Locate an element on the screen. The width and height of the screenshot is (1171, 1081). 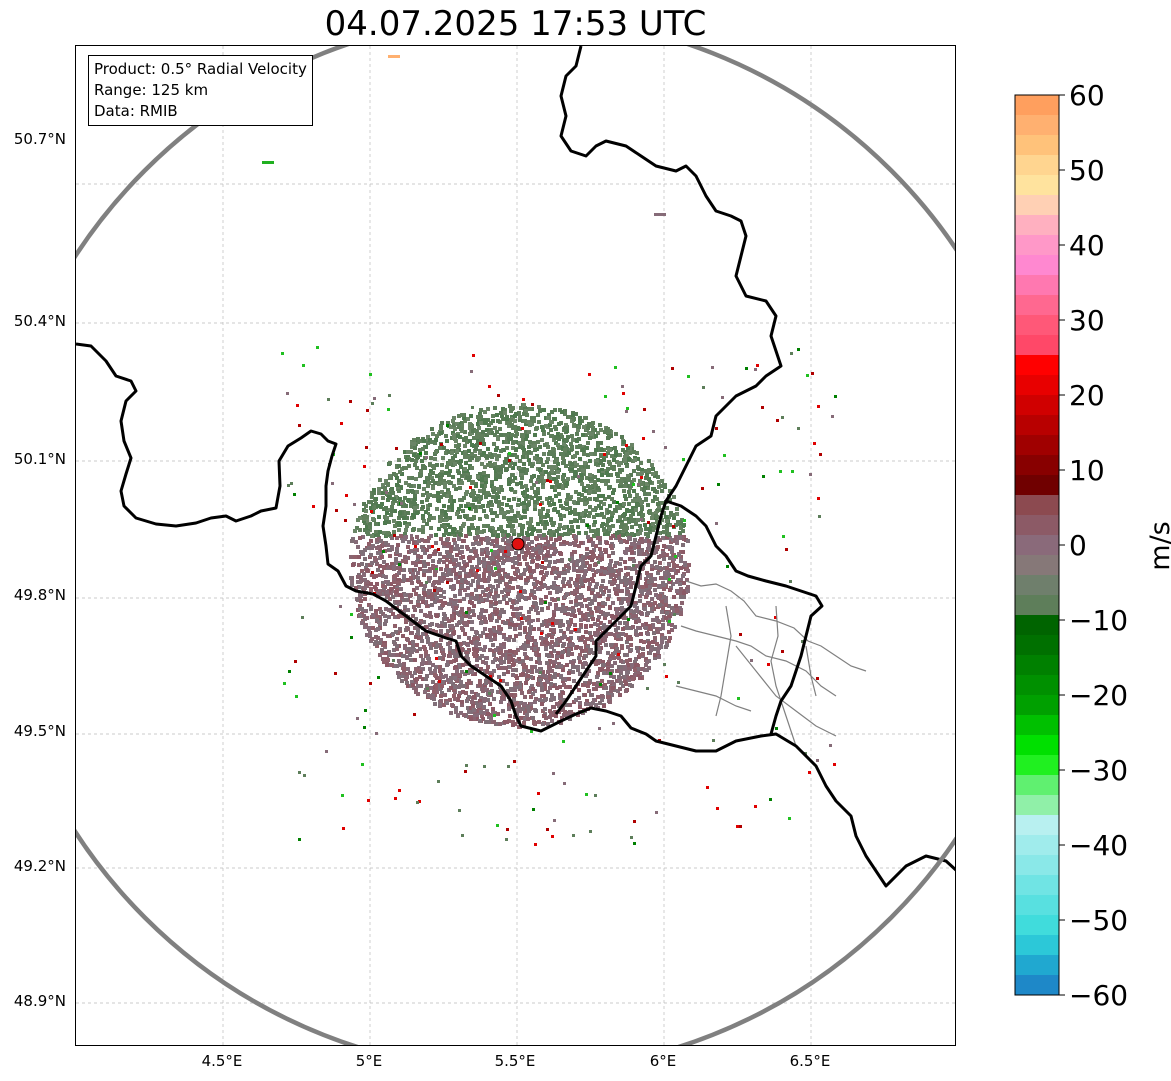
lon-tick-5: 5°E is located at coordinates (369, 1061).